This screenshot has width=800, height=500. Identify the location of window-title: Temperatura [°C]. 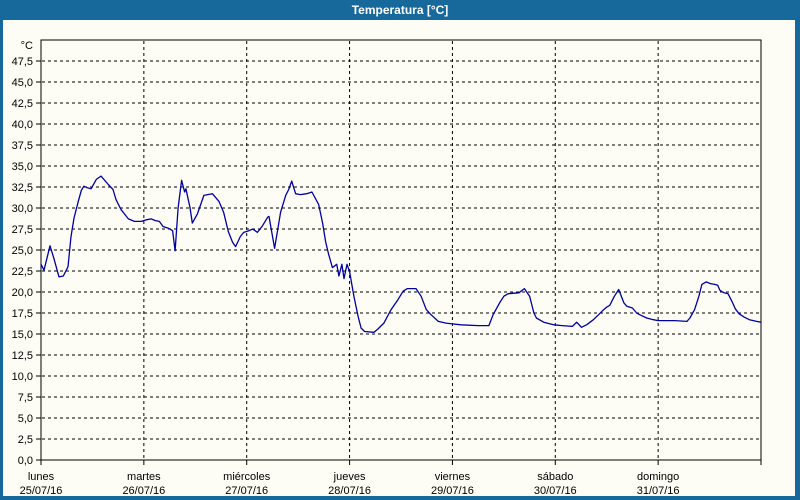
(400, 10).